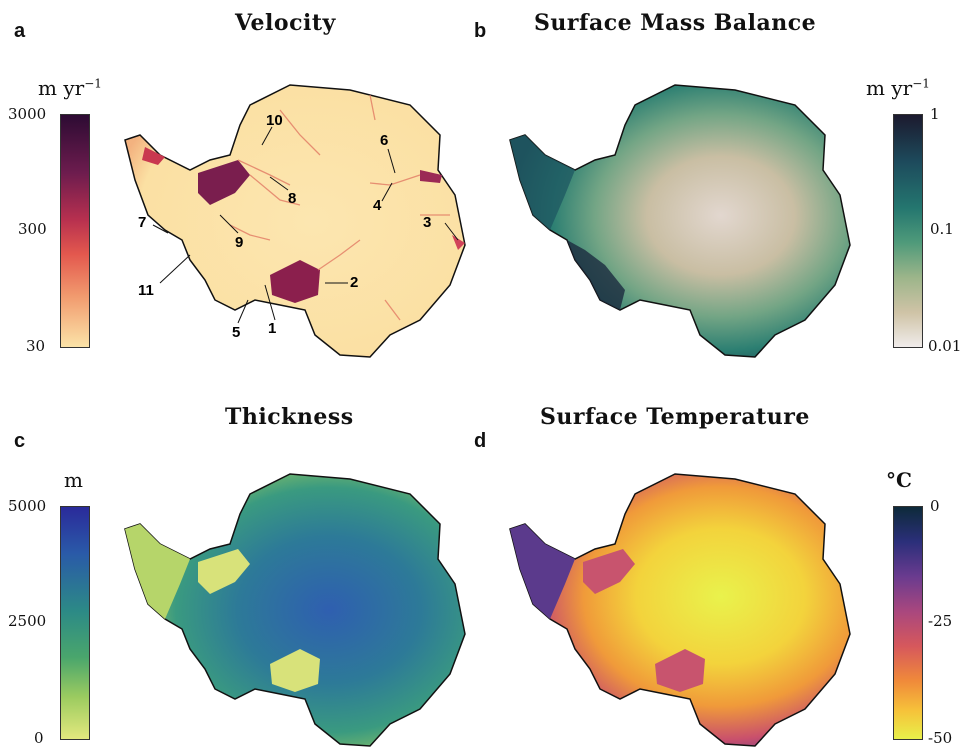 This screenshot has height=754, width=967. Describe the element at coordinates (384, 140) in the screenshot. I see `glacier-label-6: 6` at that location.